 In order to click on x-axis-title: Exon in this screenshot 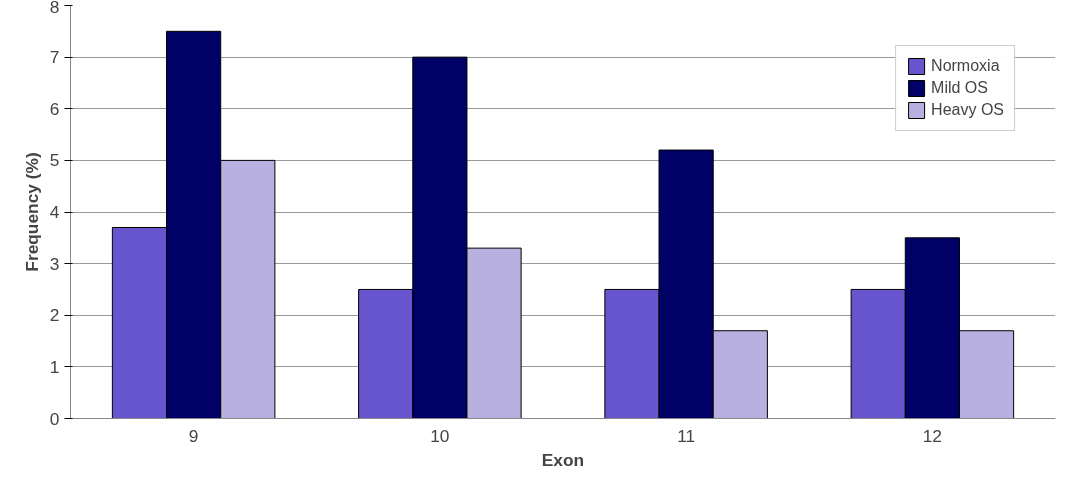, I will do `click(563, 459)`.